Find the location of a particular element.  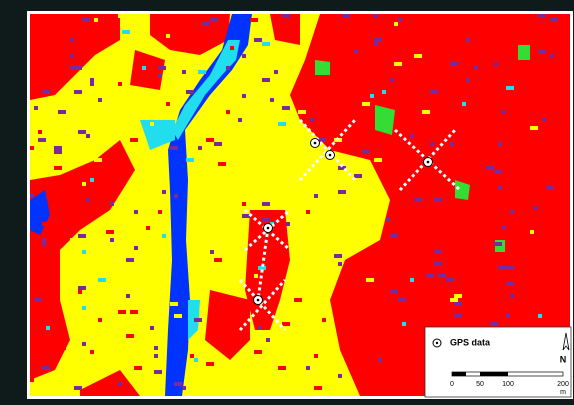

scale-label: 50 is located at coordinates (480, 384).